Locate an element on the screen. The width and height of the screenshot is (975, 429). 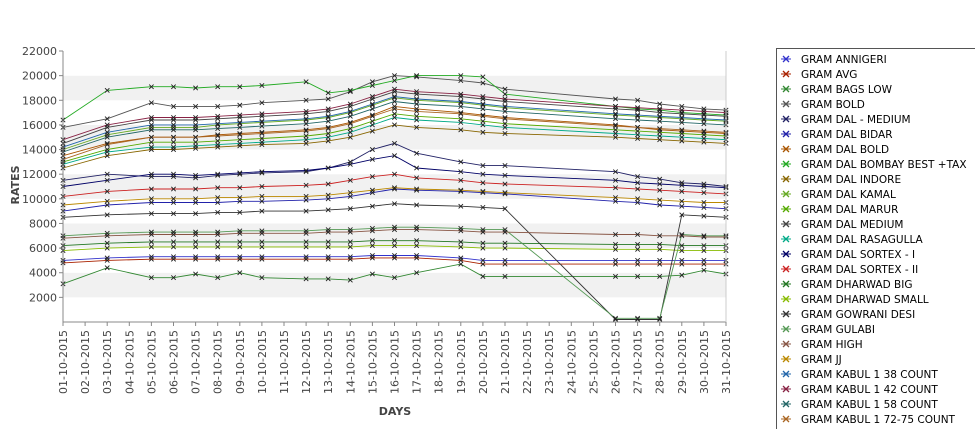
y-tick-label: 4000 is located at coordinates (43, 273).